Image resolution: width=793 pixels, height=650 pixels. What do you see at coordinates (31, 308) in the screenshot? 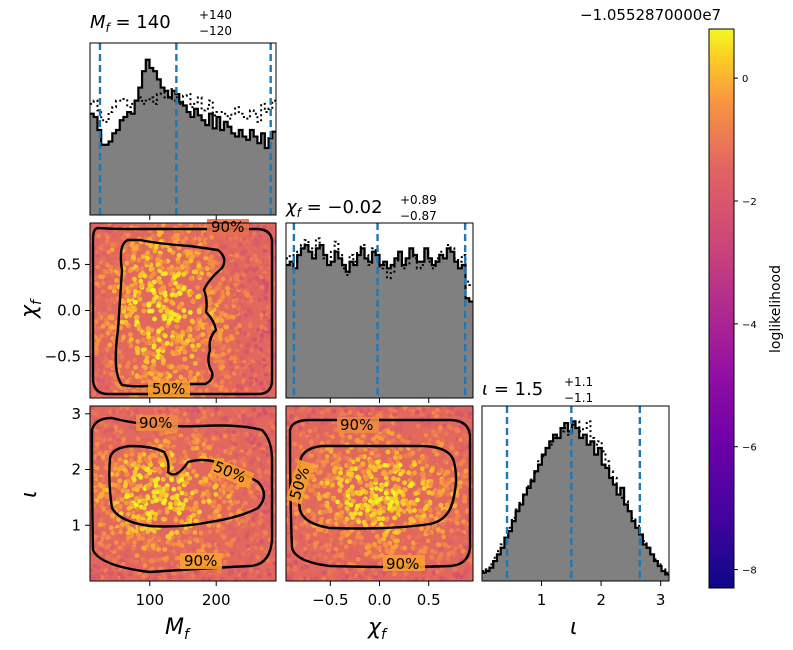
I see `ylabel-chi: χf` at bounding box center [31, 308].